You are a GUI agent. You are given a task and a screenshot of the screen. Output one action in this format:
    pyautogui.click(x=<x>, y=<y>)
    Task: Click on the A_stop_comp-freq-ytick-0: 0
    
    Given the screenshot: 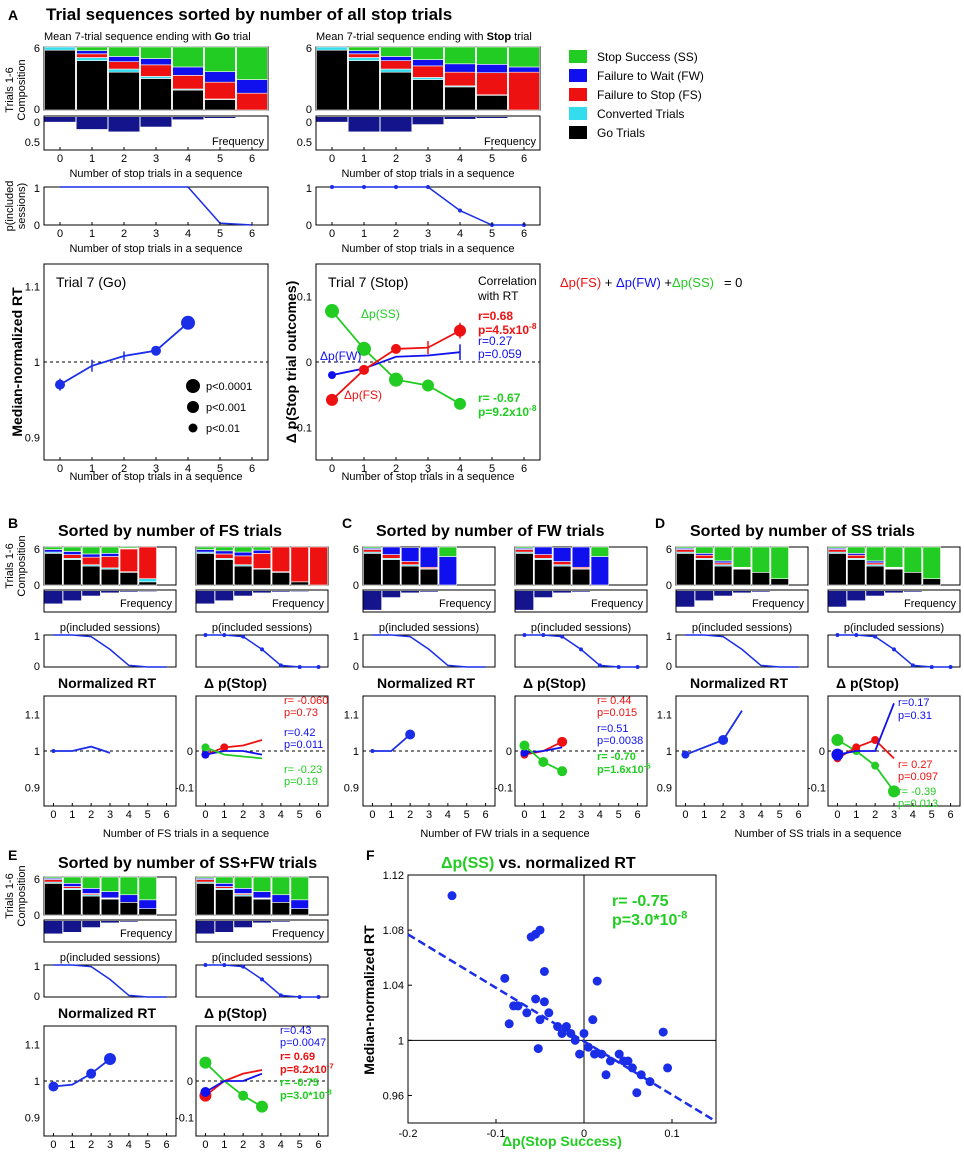 What is the action you would take?
    pyautogui.click(x=309, y=123)
    